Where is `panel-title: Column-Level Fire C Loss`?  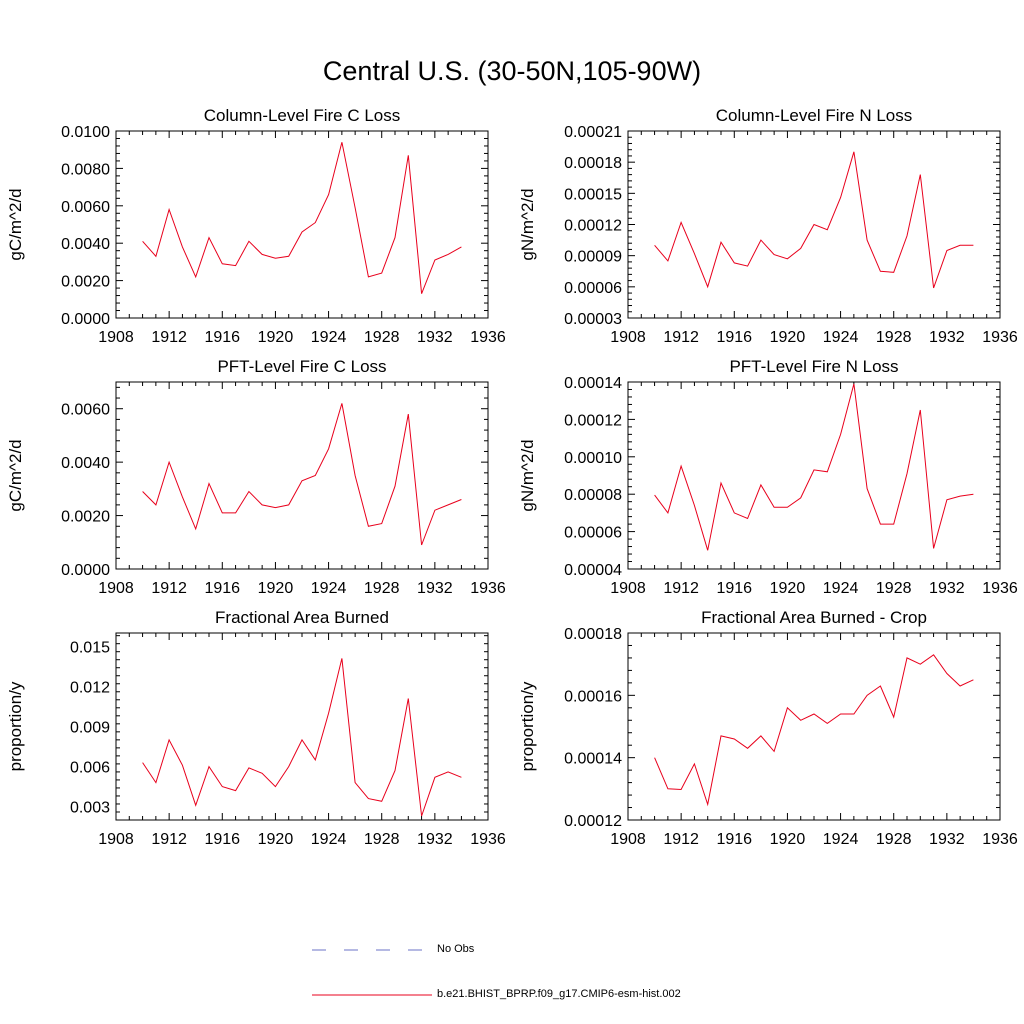 panel-title: Column-Level Fire C Loss is located at coordinates (302, 115).